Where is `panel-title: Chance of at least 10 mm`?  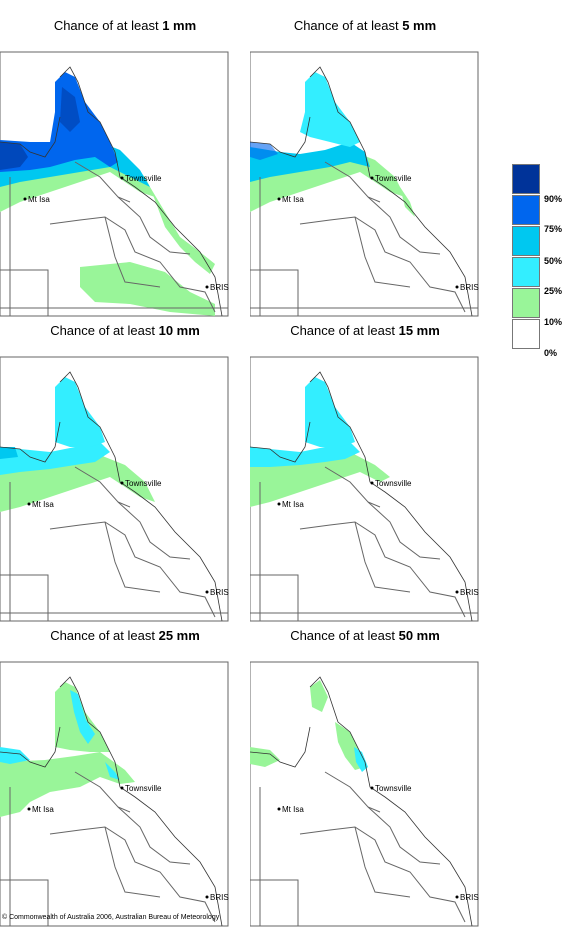 panel-title: Chance of at least 10 mm is located at coordinates (125, 331).